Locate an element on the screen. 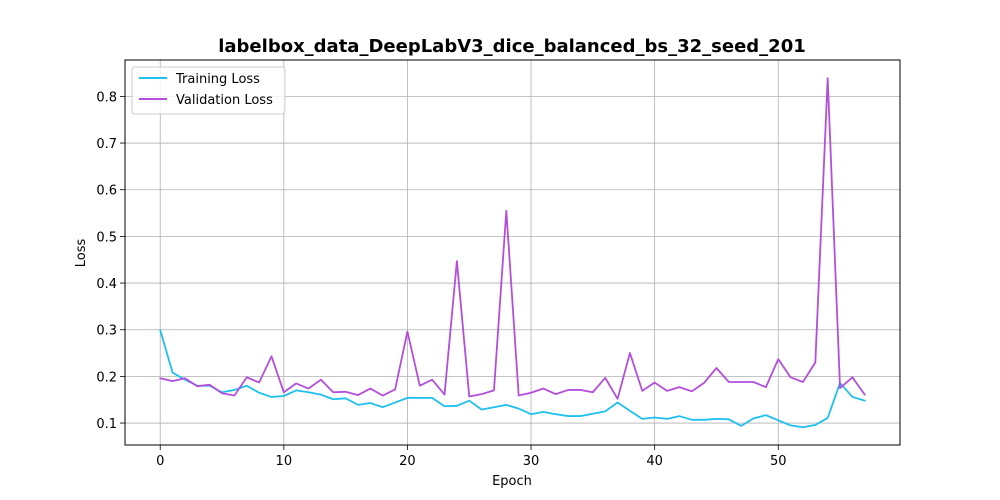 The image size is (1000, 500). y-axis-label: Loss is located at coordinates (81, 253).